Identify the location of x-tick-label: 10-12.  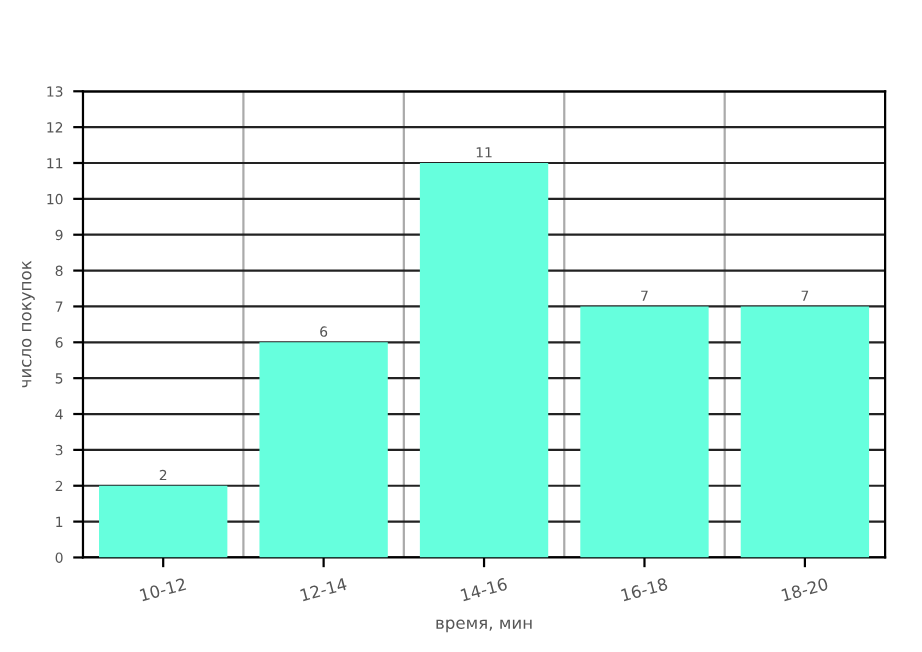
(163, 589).